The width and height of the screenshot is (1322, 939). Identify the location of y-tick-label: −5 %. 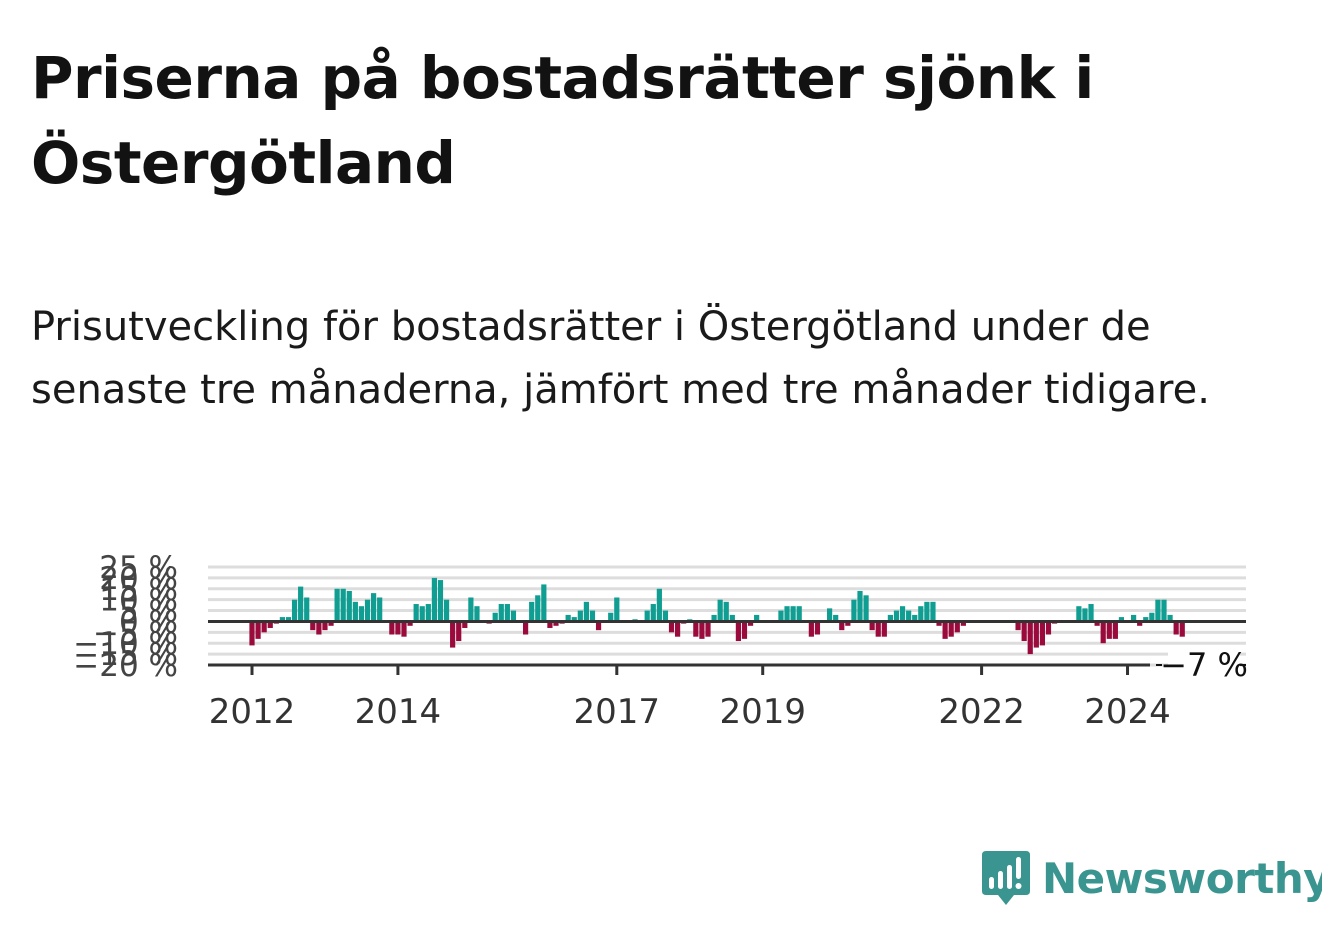
(135, 633).